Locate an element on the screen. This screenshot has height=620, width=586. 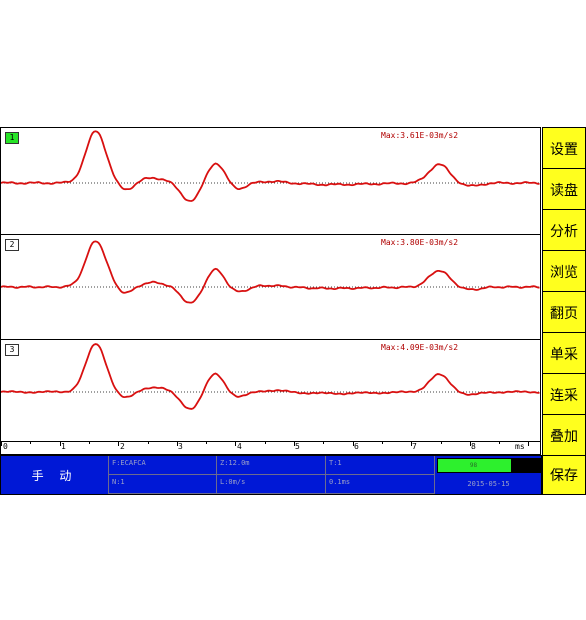
channel-2-trace is located at coordinates (270, 272).